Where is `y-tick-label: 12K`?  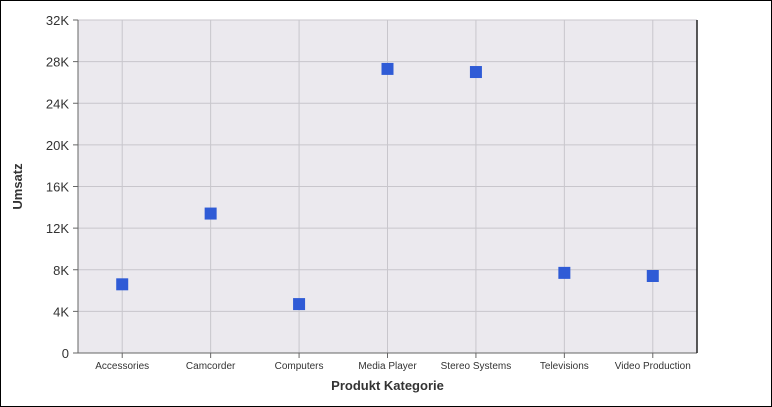
y-tick-label: 12K is located at coordinates (57, 228).